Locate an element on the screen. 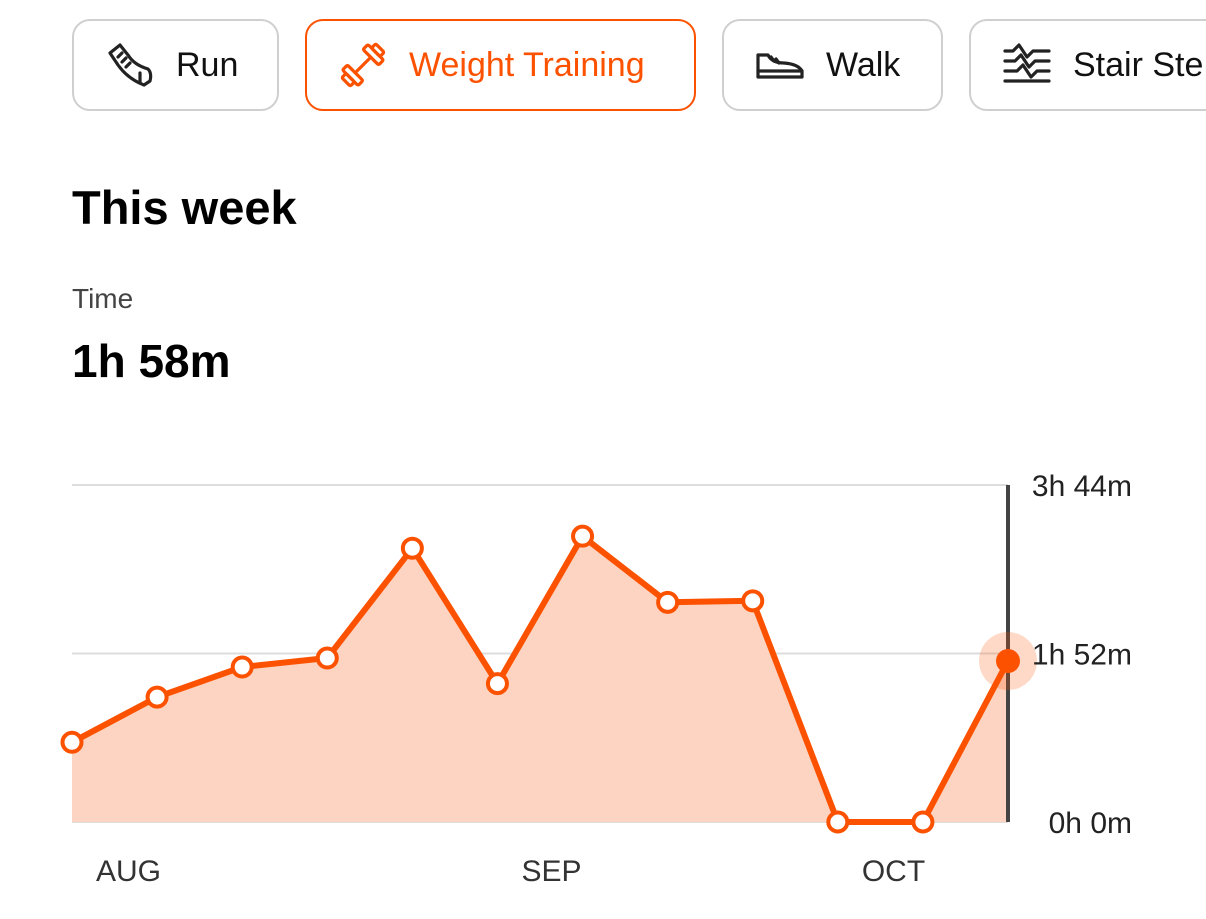 This screenshot has height=919, width=1206. sneaker-icon is located at coordinates (780, 65).